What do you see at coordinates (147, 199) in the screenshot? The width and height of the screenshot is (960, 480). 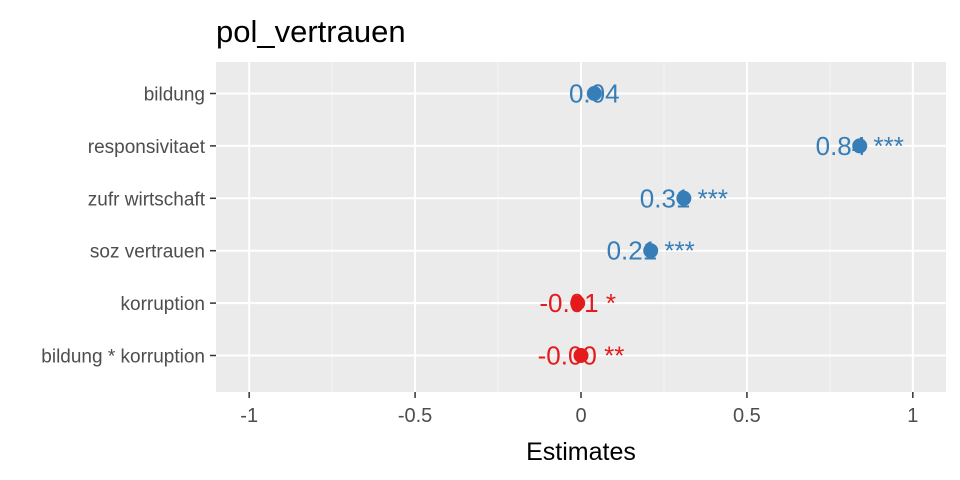 I see `y-tick-label: zufr wirtschaft` at bounding box center [147, 199].